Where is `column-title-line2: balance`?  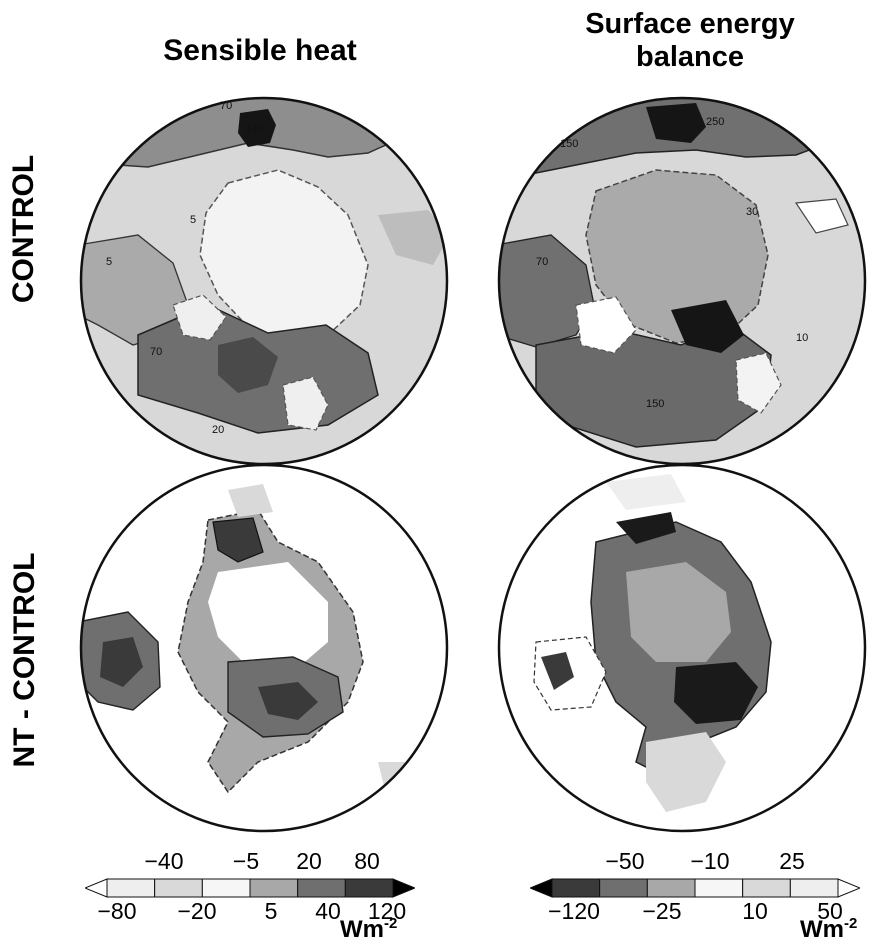 column-title-line2: balance is located at coordinates (690, 57).